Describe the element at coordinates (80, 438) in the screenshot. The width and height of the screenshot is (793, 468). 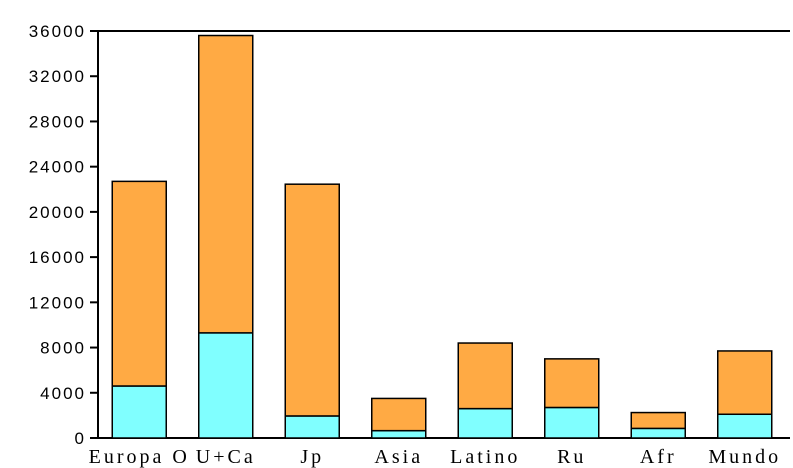
I see `y-tick-label: 0` at that location.